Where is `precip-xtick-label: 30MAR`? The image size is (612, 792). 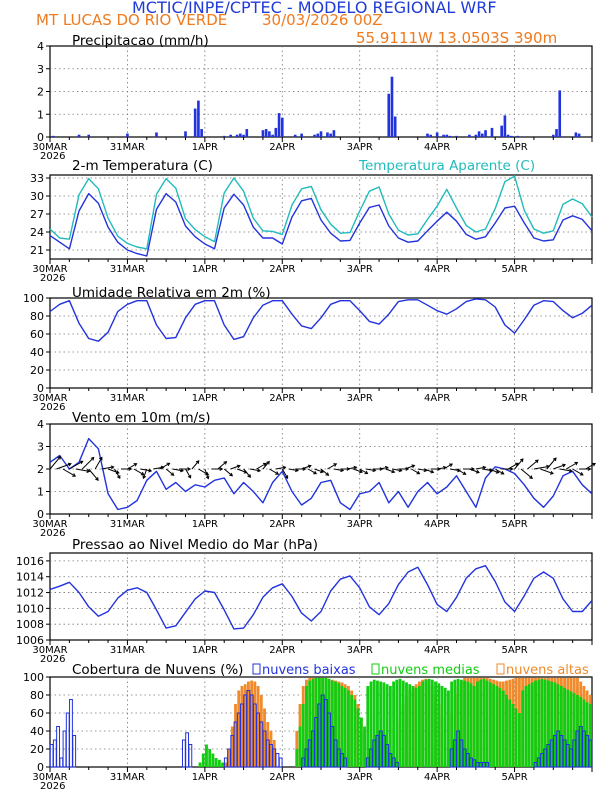 precip-xtick-label: 30MAR is located at coordinates (49, 147).